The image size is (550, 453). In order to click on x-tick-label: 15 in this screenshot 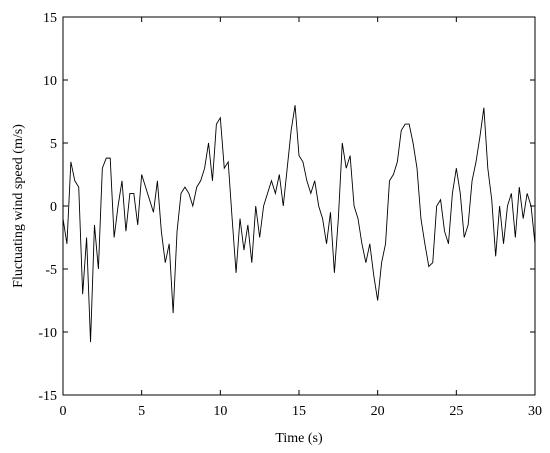, I will do `click(299, 411)`.